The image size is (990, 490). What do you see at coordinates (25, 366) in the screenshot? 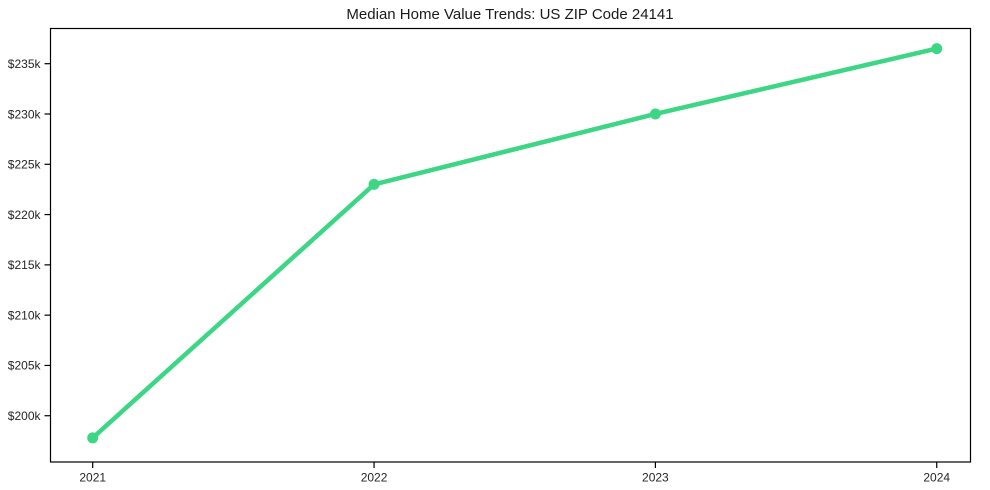
I see `y-tick-label: $205k` at bounding box center [25, 366].